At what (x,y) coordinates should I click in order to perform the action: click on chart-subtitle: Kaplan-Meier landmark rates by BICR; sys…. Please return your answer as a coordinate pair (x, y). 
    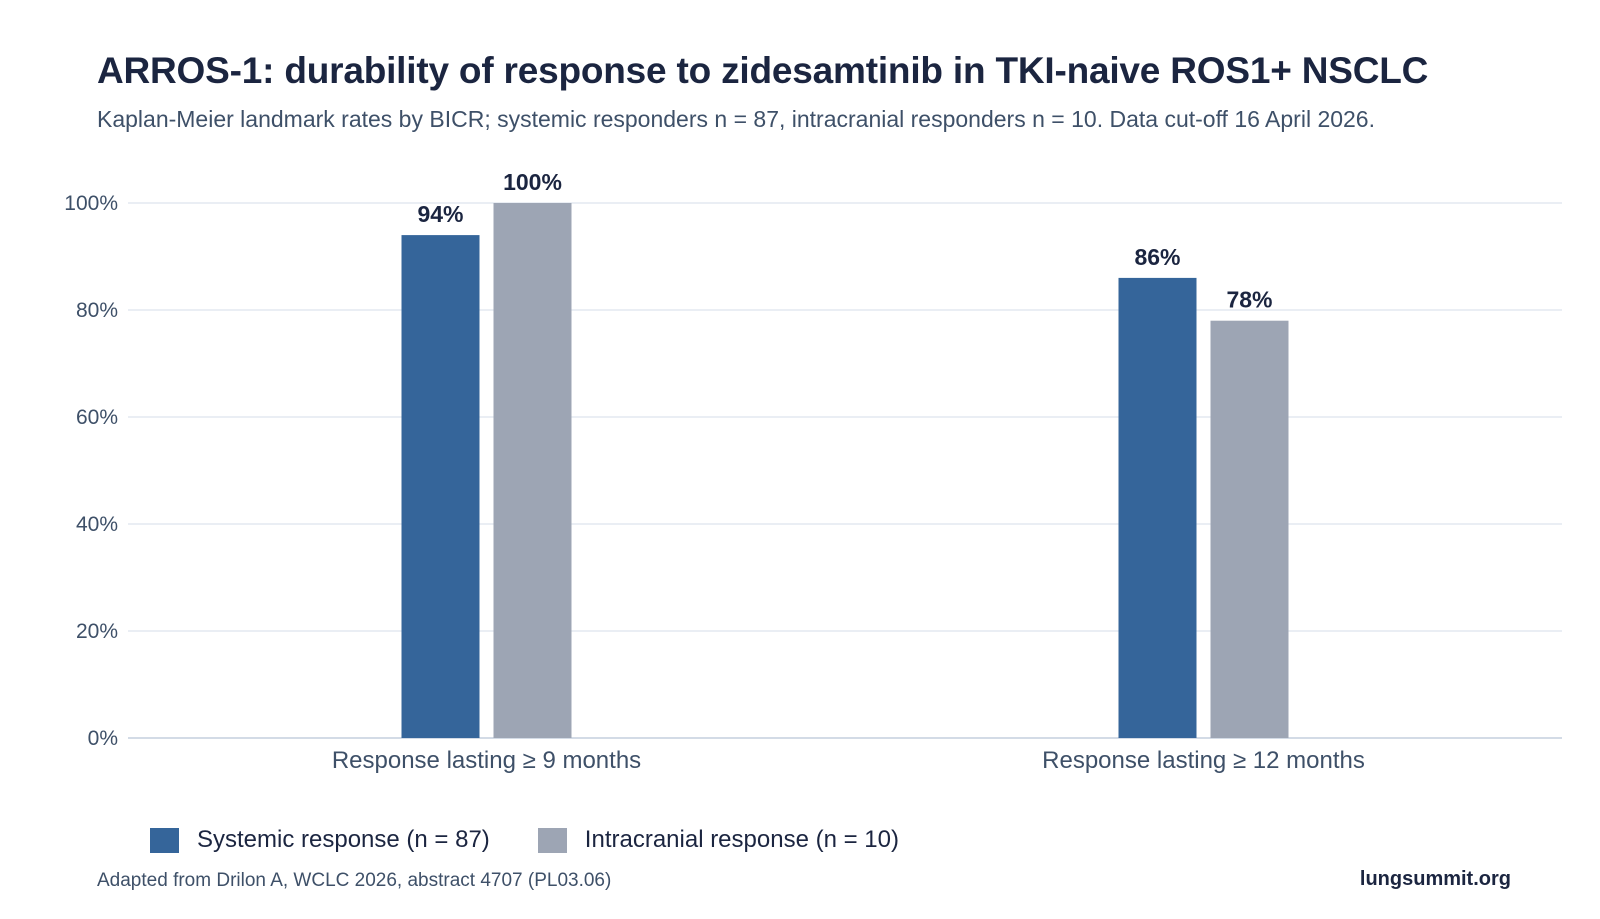
    Looking at the image, I should click on (736, 119).